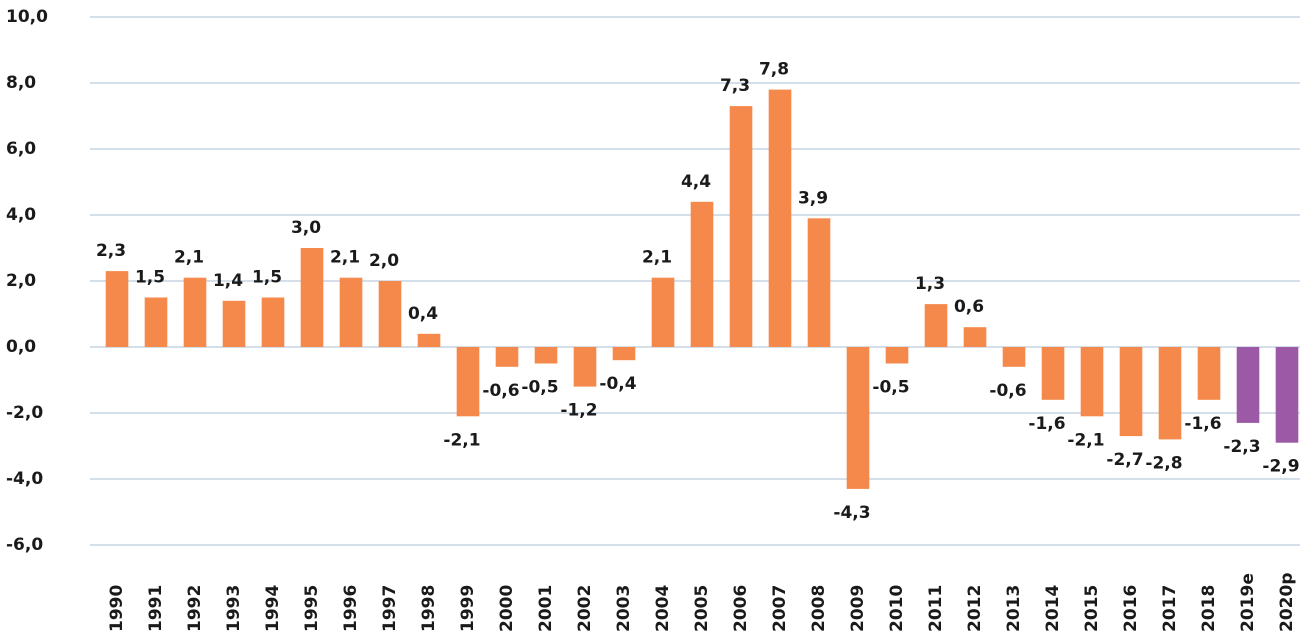 This screenshot has height=640, width=1312. I want to click on data-label: -2,7, so click(1124, 460).